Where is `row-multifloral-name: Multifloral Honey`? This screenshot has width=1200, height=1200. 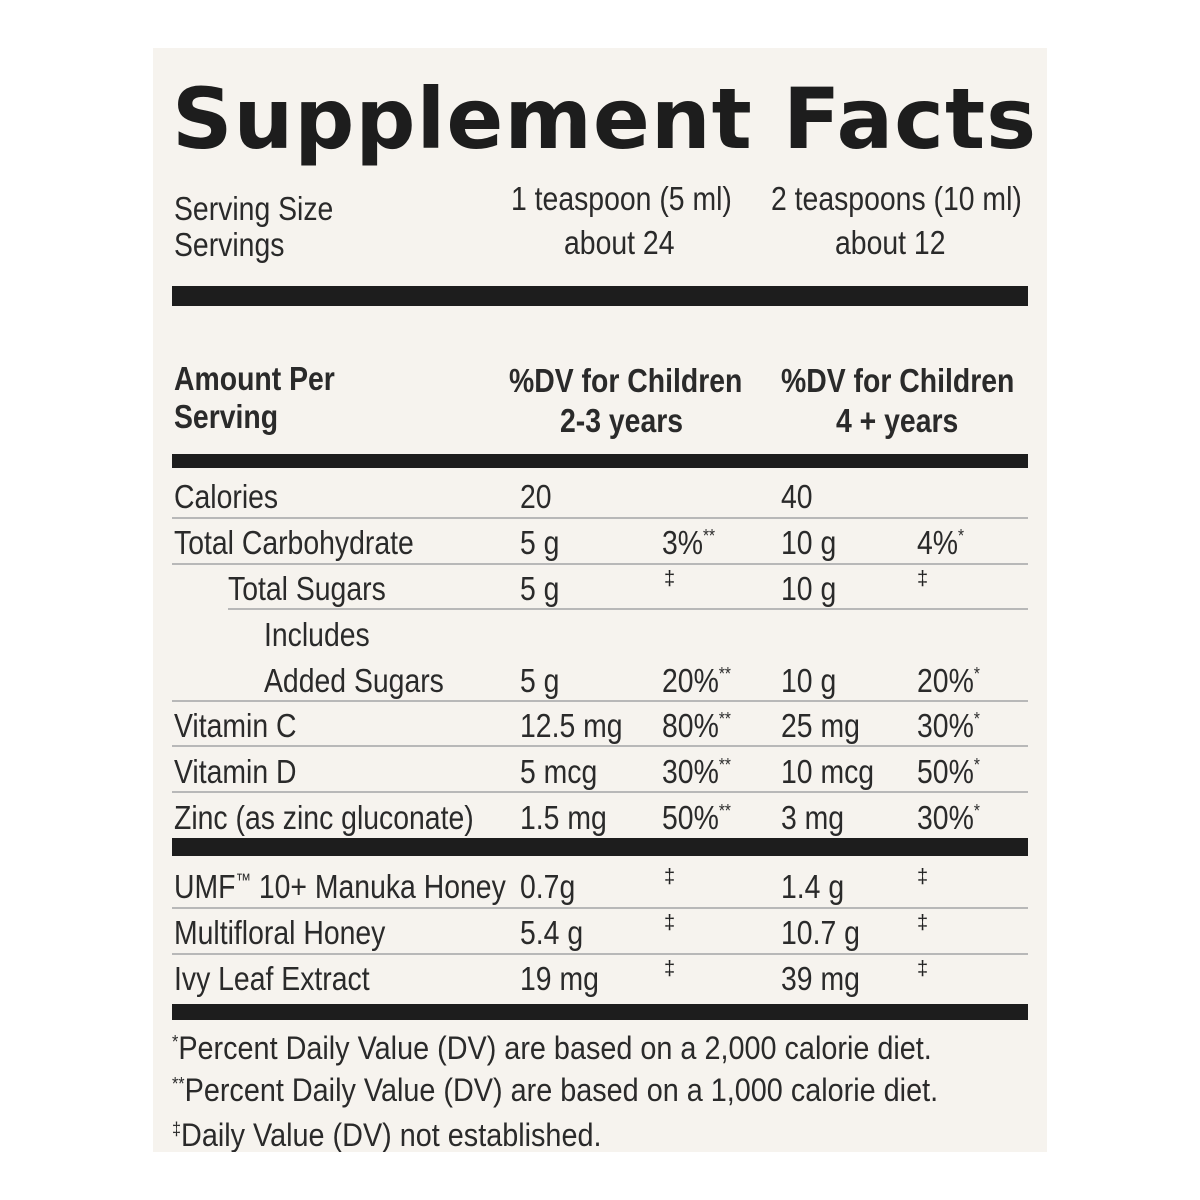
row-multifloral-name: Multifloral Honey is located at coordinates (280, 932).